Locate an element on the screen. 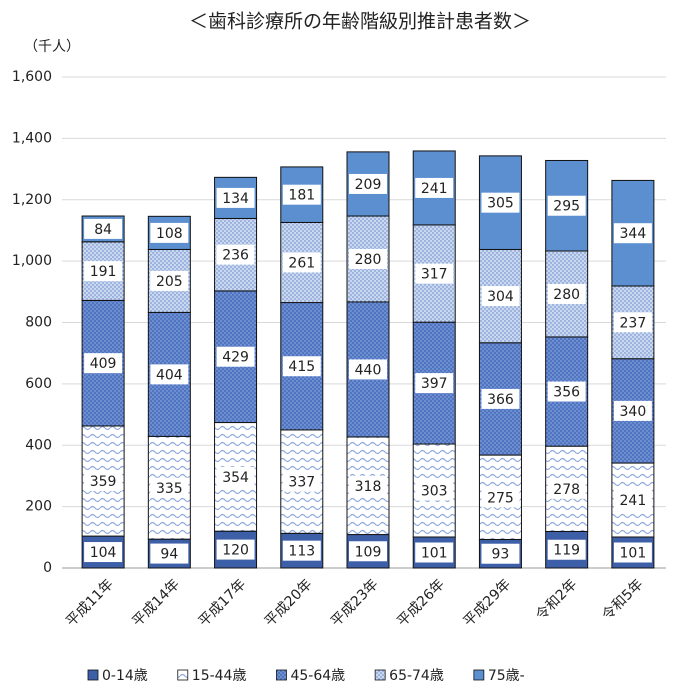 This screenshot has width=680, height=696. x-tick-label: 平成29年 is located at coordinates (487, 603).